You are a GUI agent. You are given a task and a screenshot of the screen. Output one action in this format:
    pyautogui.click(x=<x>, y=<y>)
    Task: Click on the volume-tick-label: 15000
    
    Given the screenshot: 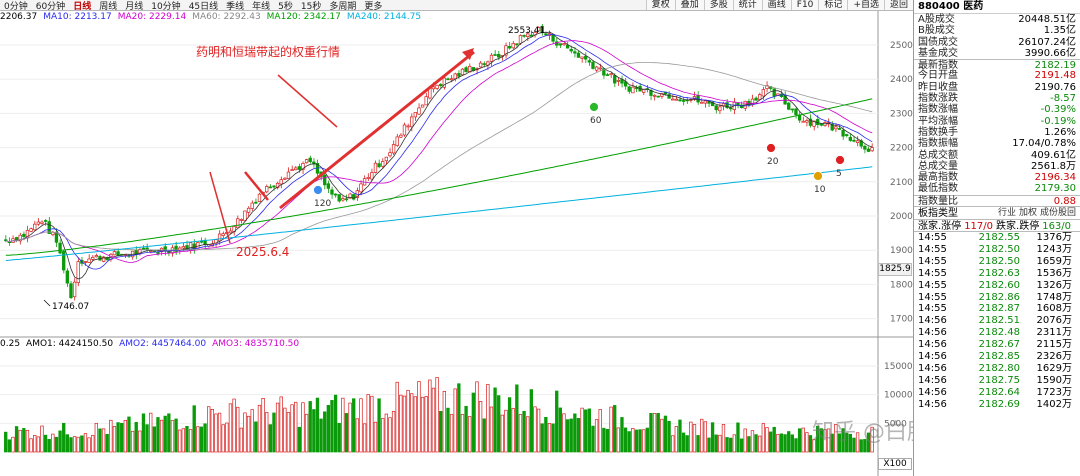 What is the action you would take?
    pyautogui.click(x=898, y=367)
    